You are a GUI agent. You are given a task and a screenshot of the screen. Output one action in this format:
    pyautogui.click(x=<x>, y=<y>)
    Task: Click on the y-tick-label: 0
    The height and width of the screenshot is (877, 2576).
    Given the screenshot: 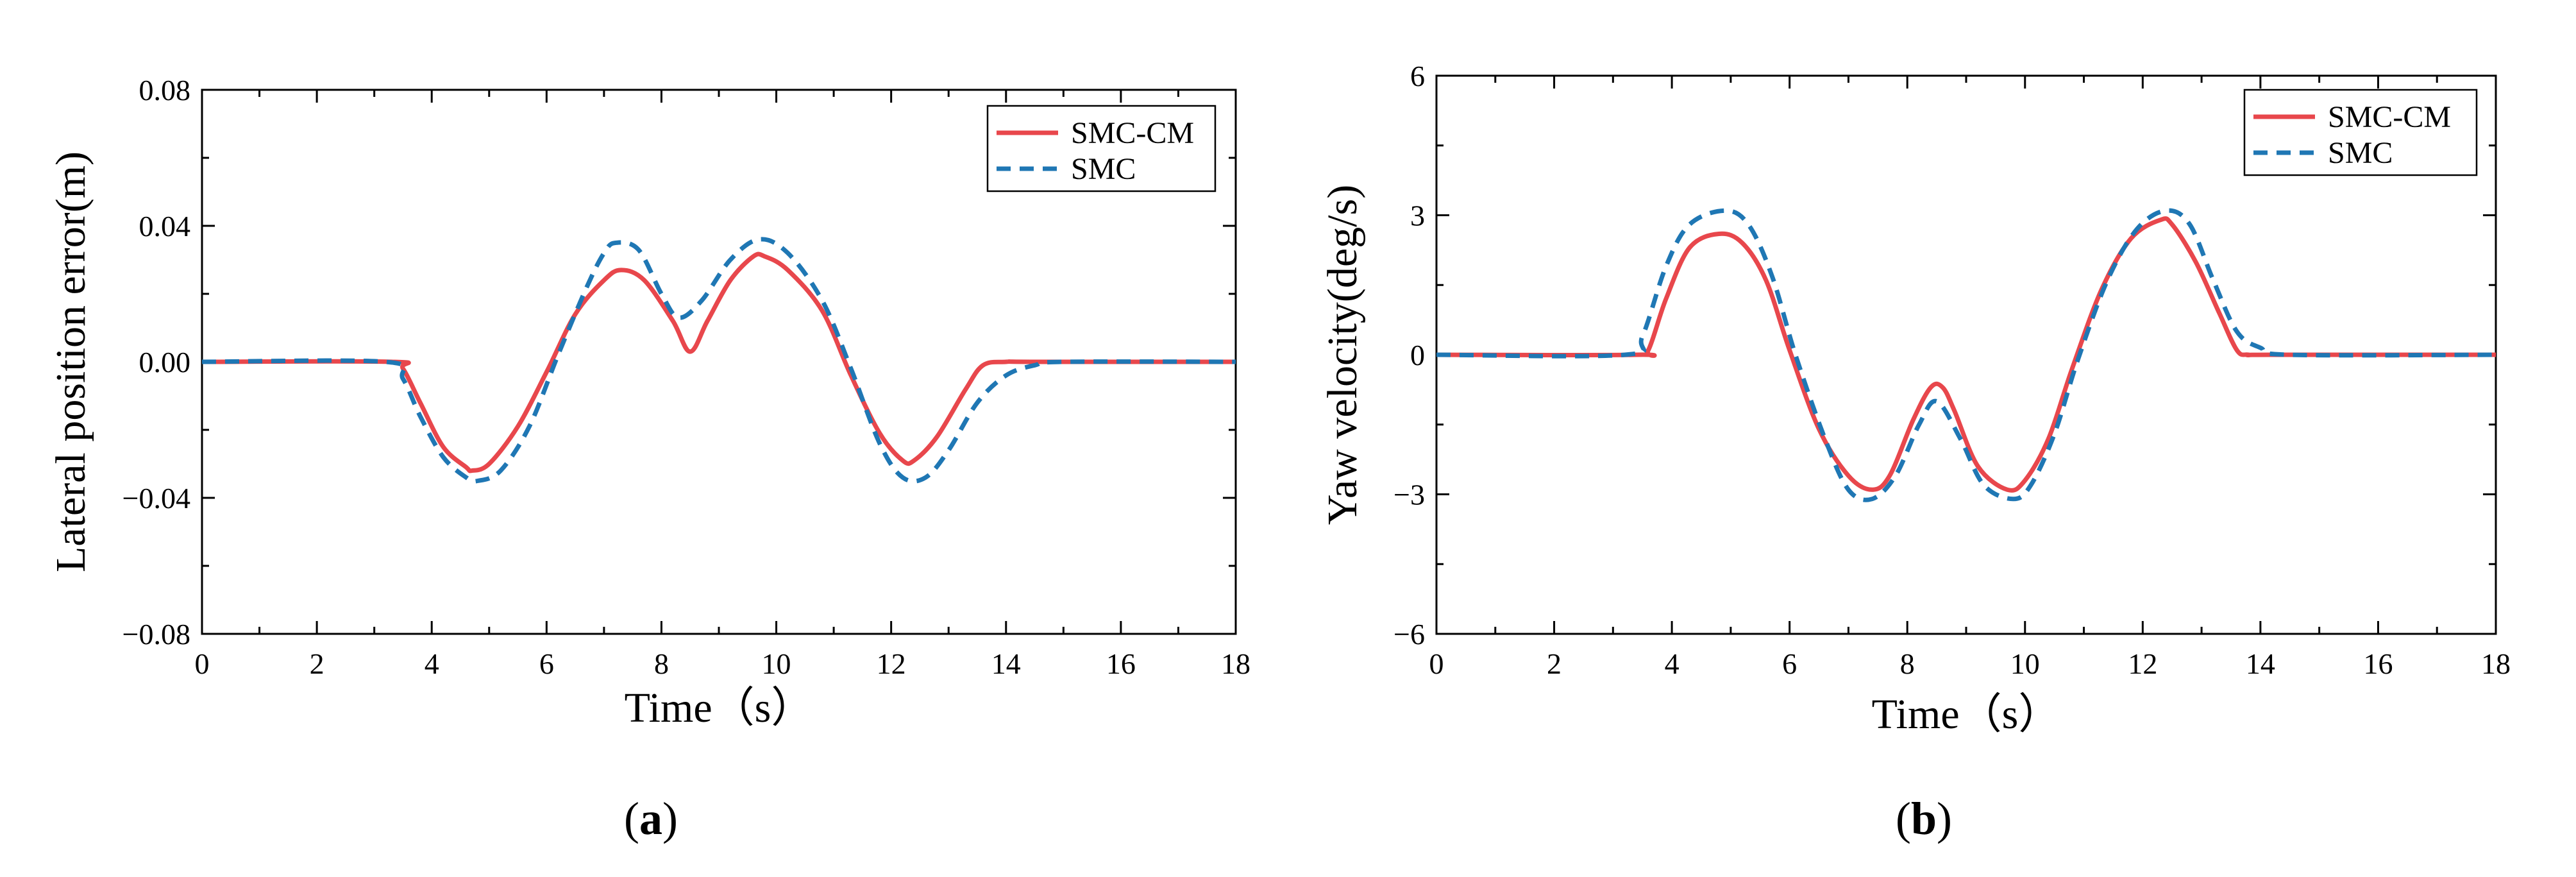 What is the action you would take?
    pyautogui.click(x=1417, y=355)
    